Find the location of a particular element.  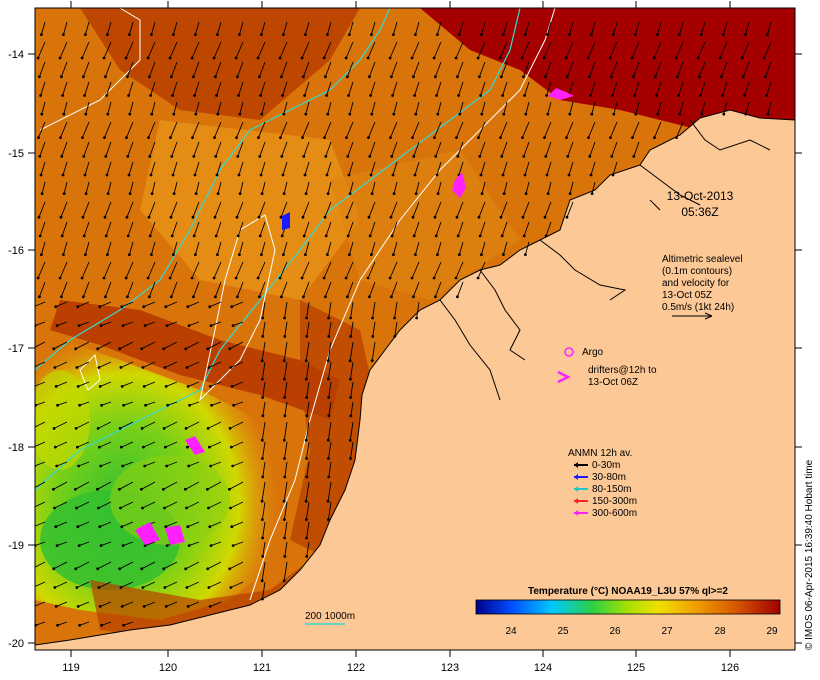

lon-tick-label: 121 is located at coordinates (262, 668).